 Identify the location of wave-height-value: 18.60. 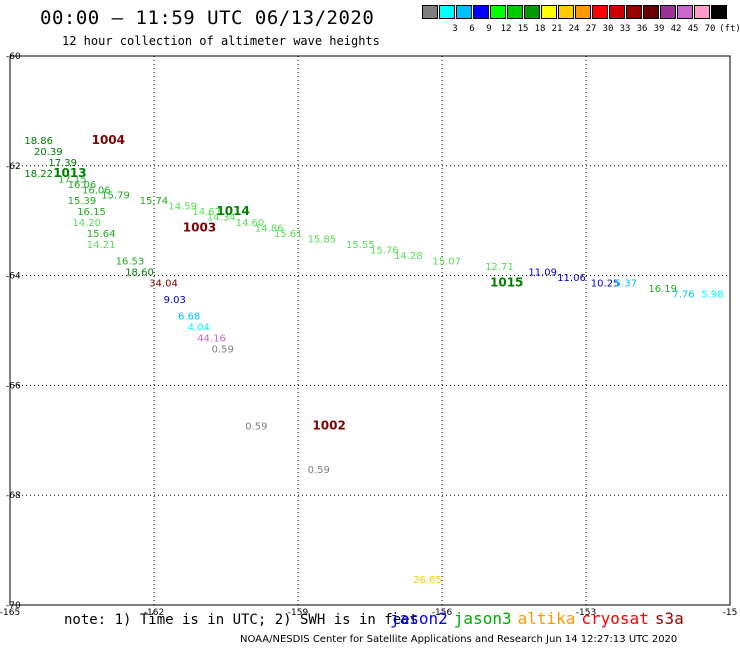
(139, 273).